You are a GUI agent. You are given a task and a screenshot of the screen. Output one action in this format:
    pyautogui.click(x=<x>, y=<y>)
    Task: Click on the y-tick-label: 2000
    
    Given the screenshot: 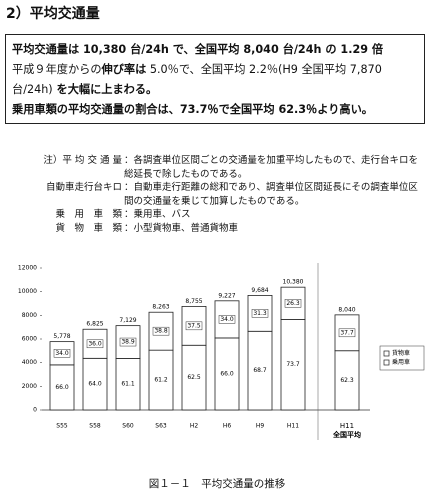 What is the action you would take?
    pyautogui.click(x=29, y=386)
    